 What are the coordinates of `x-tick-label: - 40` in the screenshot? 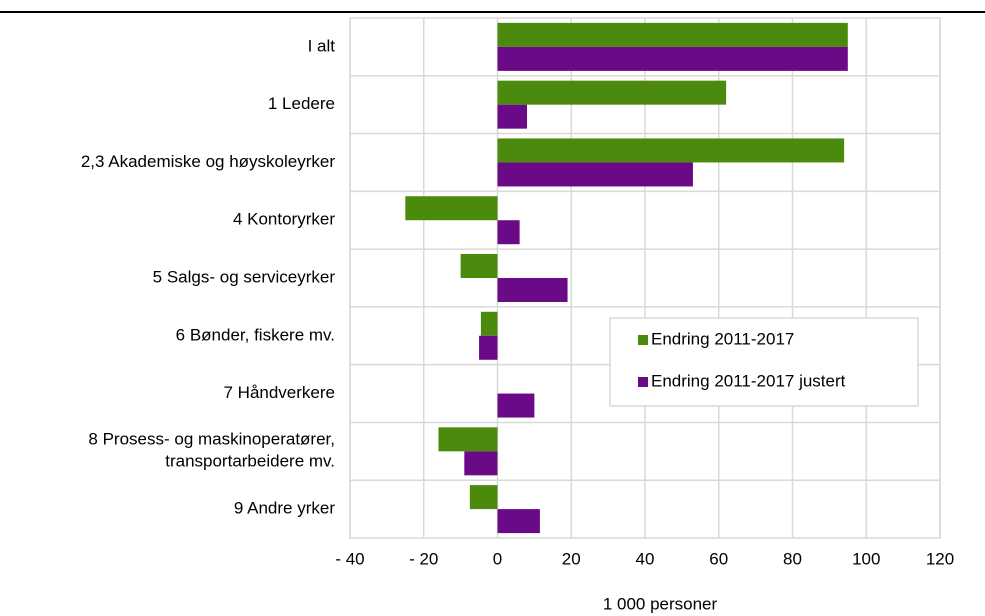 It's located at (349, 558).